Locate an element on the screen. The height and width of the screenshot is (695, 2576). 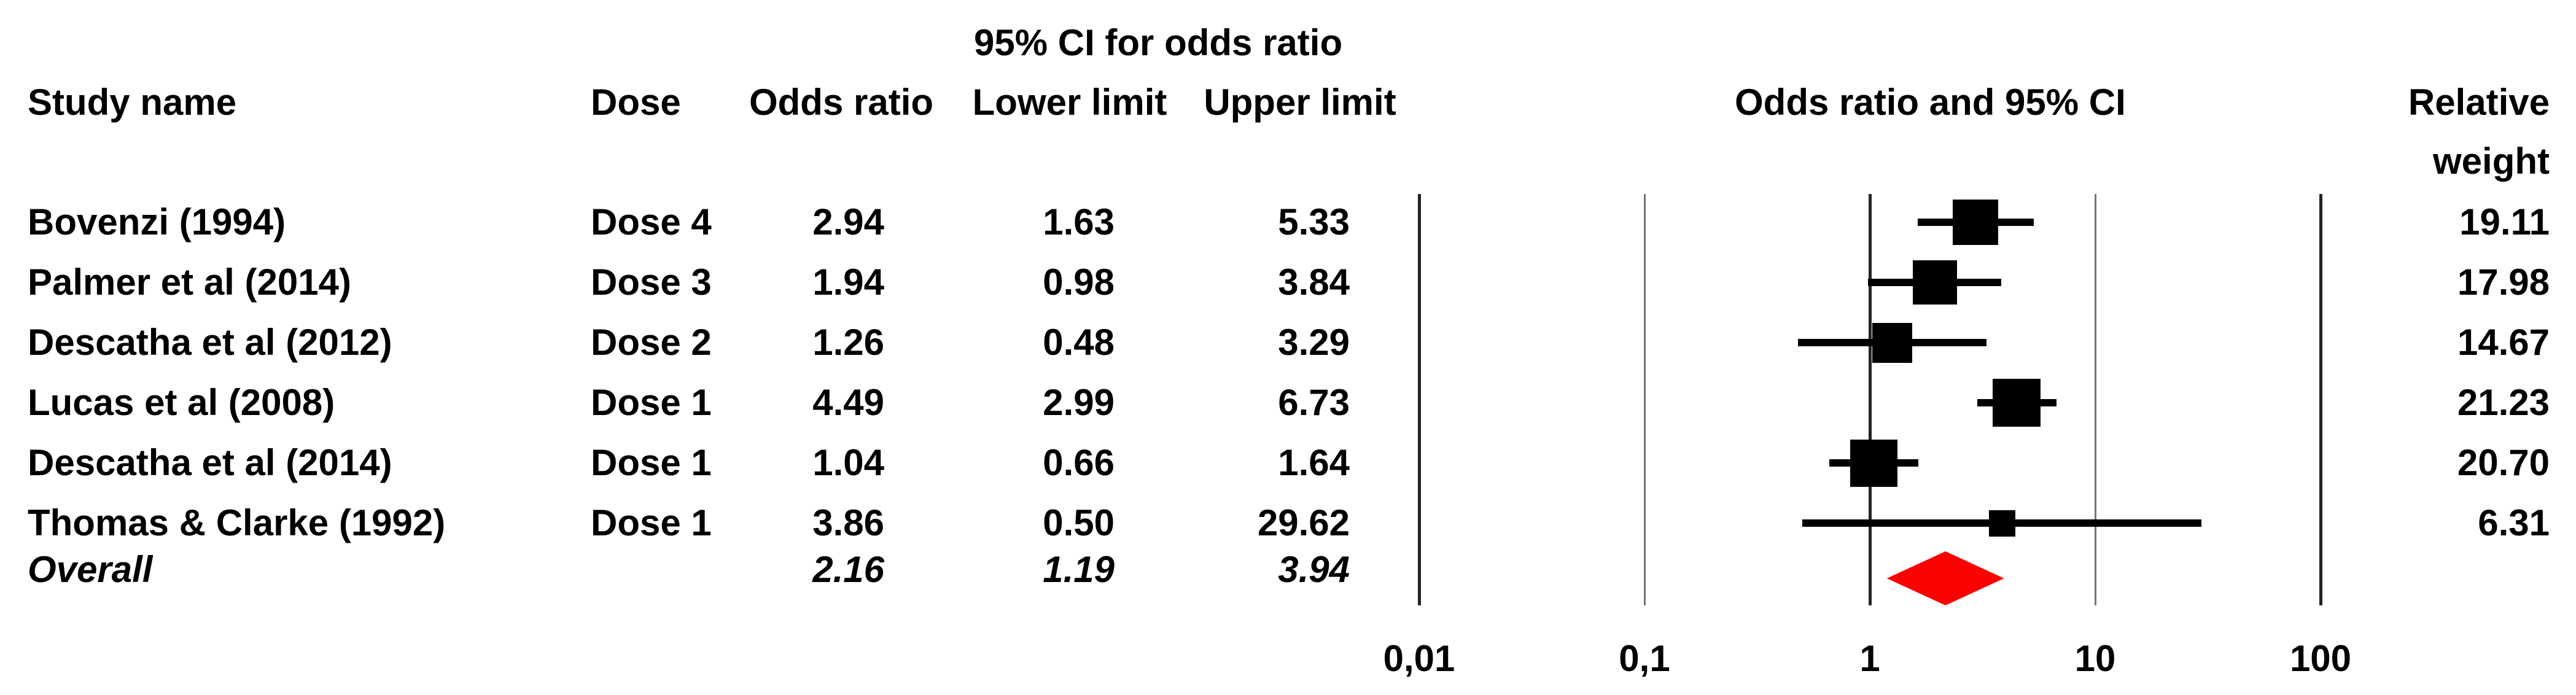
relative-weight-value: 19.11 is located at coordinates (2504, 222).